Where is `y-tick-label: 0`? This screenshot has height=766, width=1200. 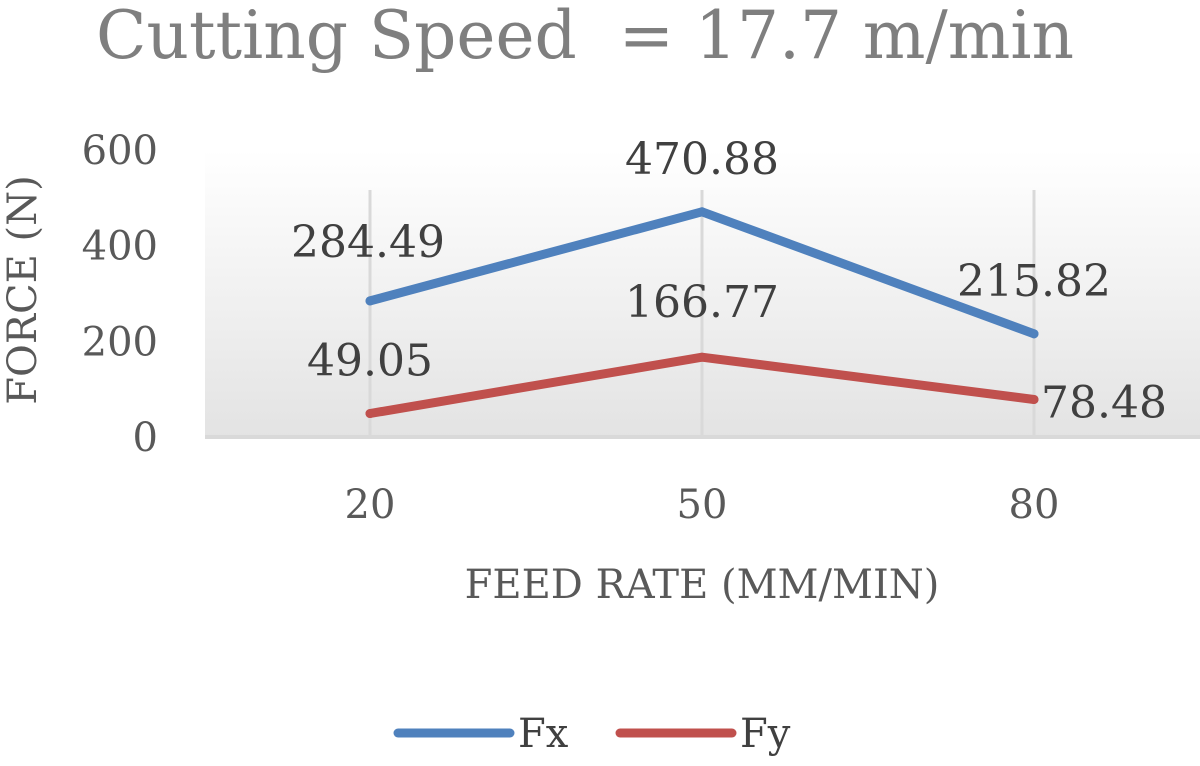 y-tick-label: 0 is located at coordinates (145, 438).